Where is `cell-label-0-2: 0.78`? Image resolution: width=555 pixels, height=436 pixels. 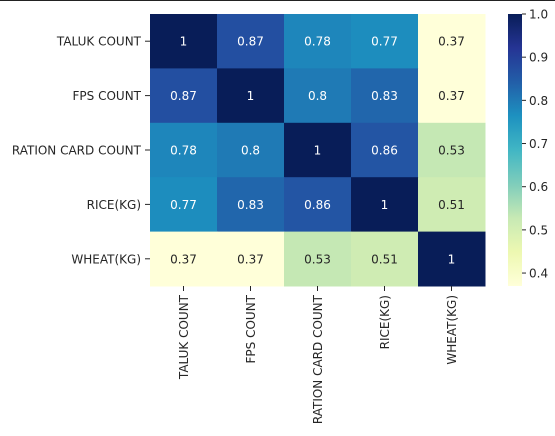
cell-label-0-2: 0.78 is located at coordinates (317, 42).